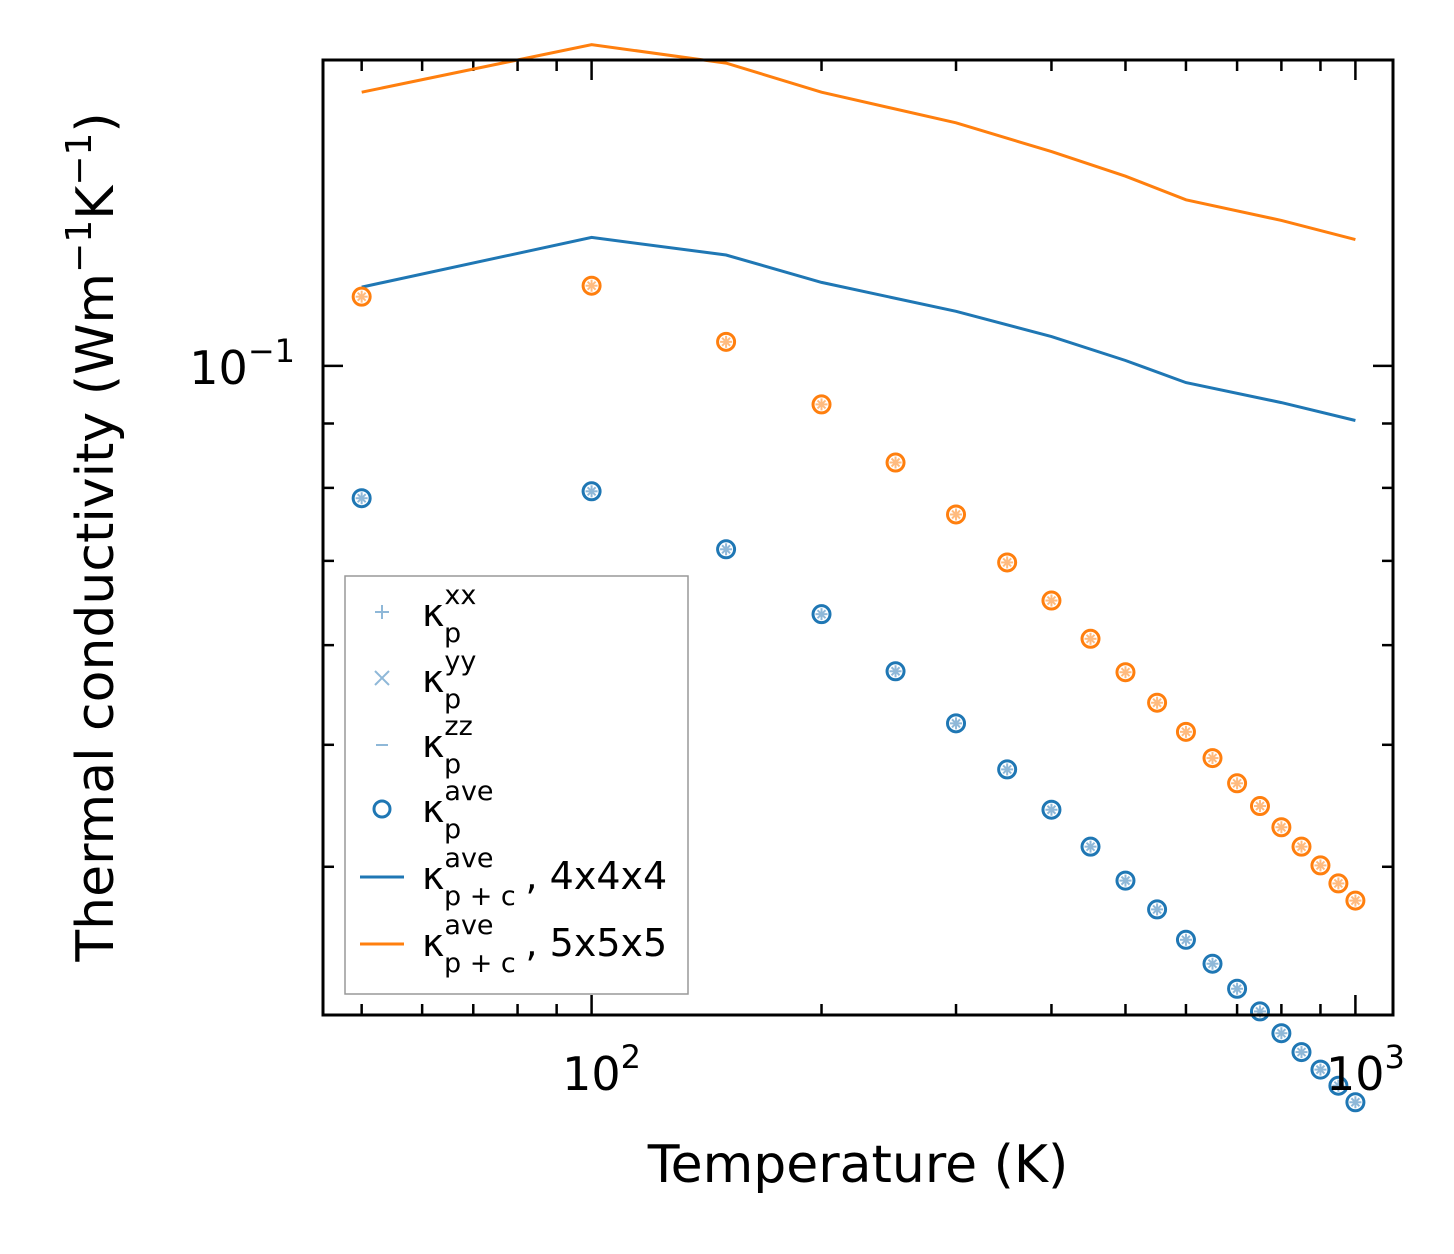  I want to click on legend-entry: κzz p, so click(424, 745).